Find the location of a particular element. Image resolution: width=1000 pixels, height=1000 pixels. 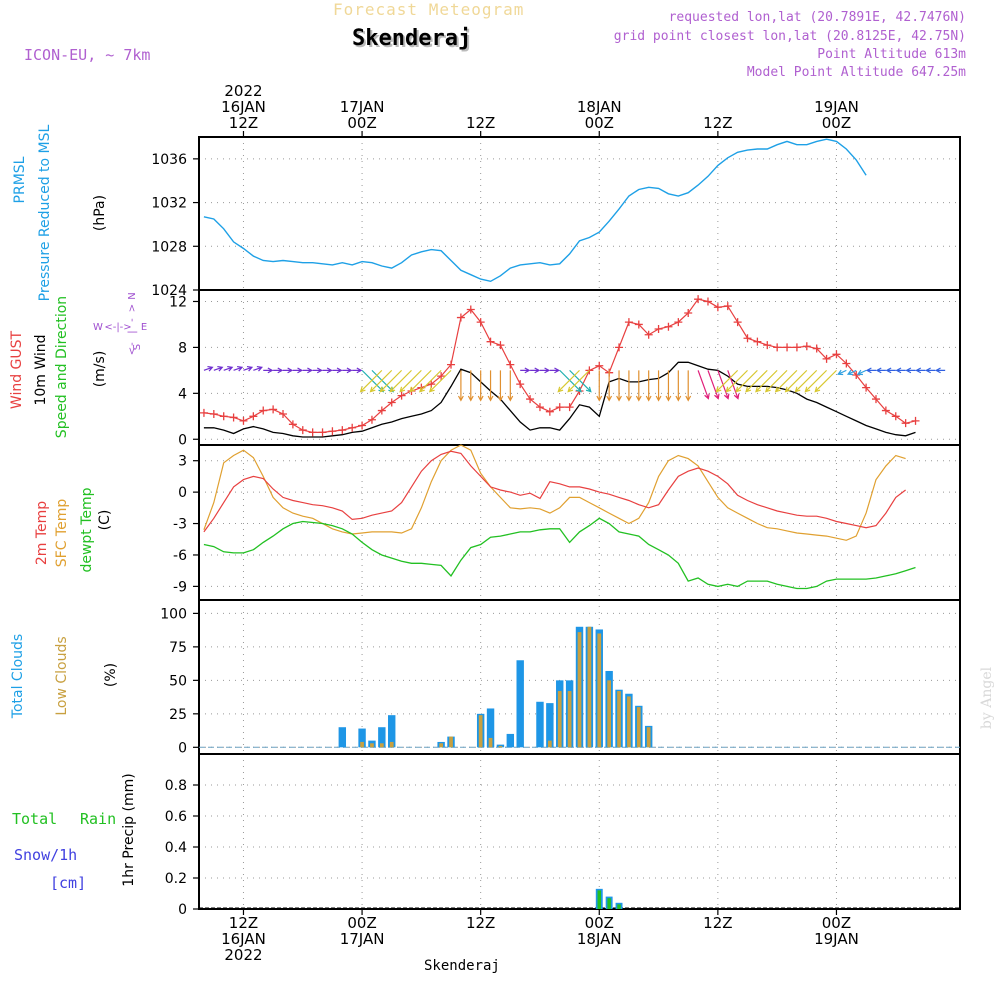

precip-label-total: Total is located at coordinates (35, 819).